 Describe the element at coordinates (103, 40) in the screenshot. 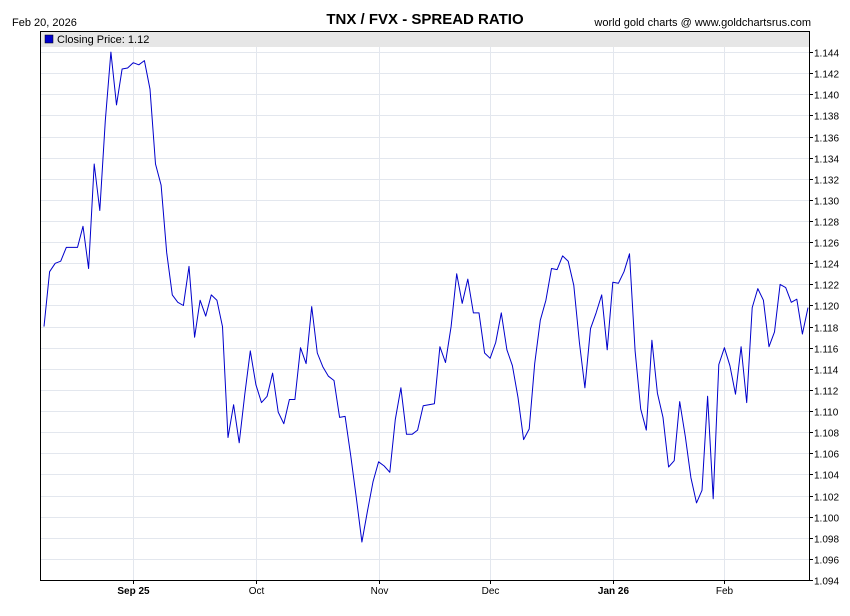

I see `legend-label: Closing Price: 1.12` at that location.